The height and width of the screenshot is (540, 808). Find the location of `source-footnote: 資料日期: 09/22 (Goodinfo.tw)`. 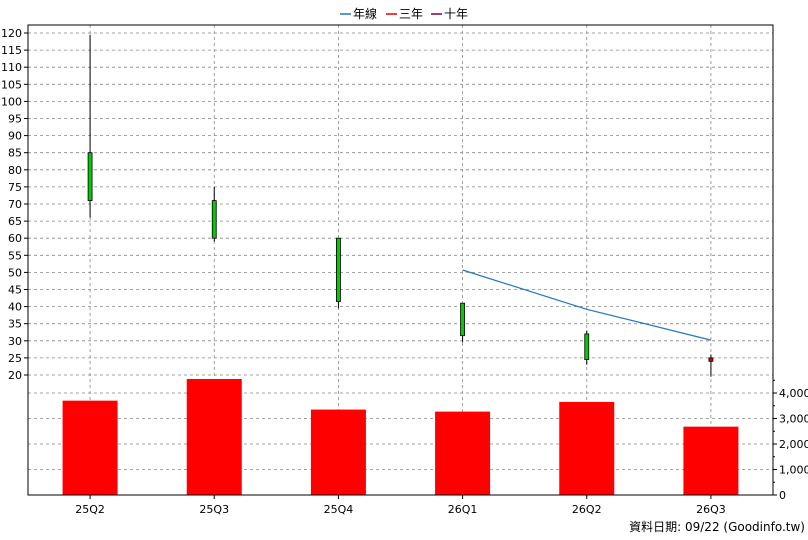

source-footnote: 資料日期: 09/22 (Goodinfo.tw) is located at coordinates (717, 527).